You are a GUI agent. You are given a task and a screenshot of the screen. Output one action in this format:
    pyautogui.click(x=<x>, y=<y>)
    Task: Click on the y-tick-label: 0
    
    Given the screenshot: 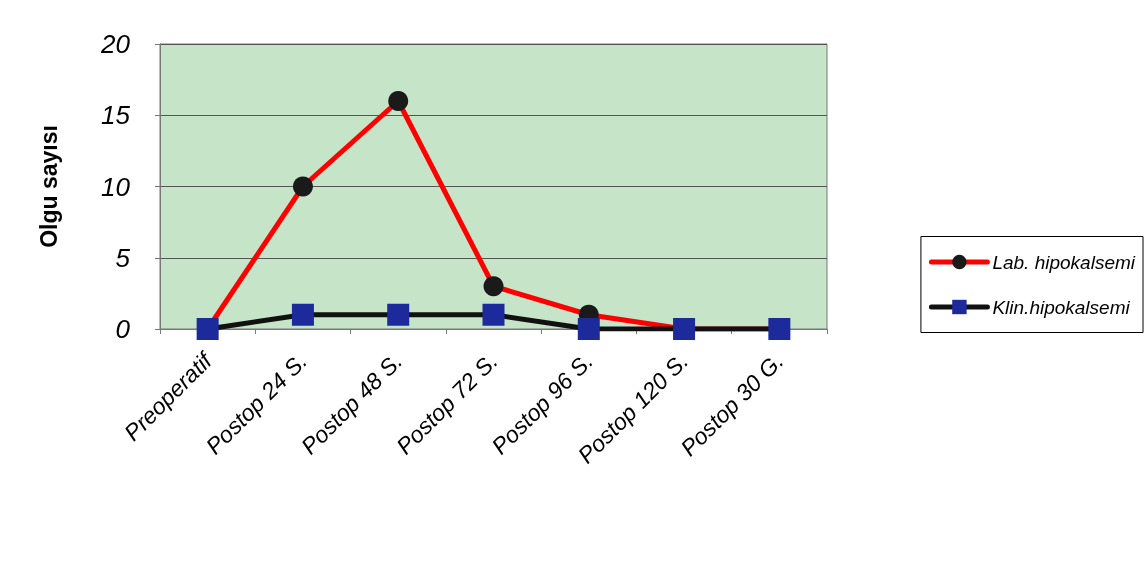 What is the action you would take?
    pyautogui.click(x=123, y=329)
    